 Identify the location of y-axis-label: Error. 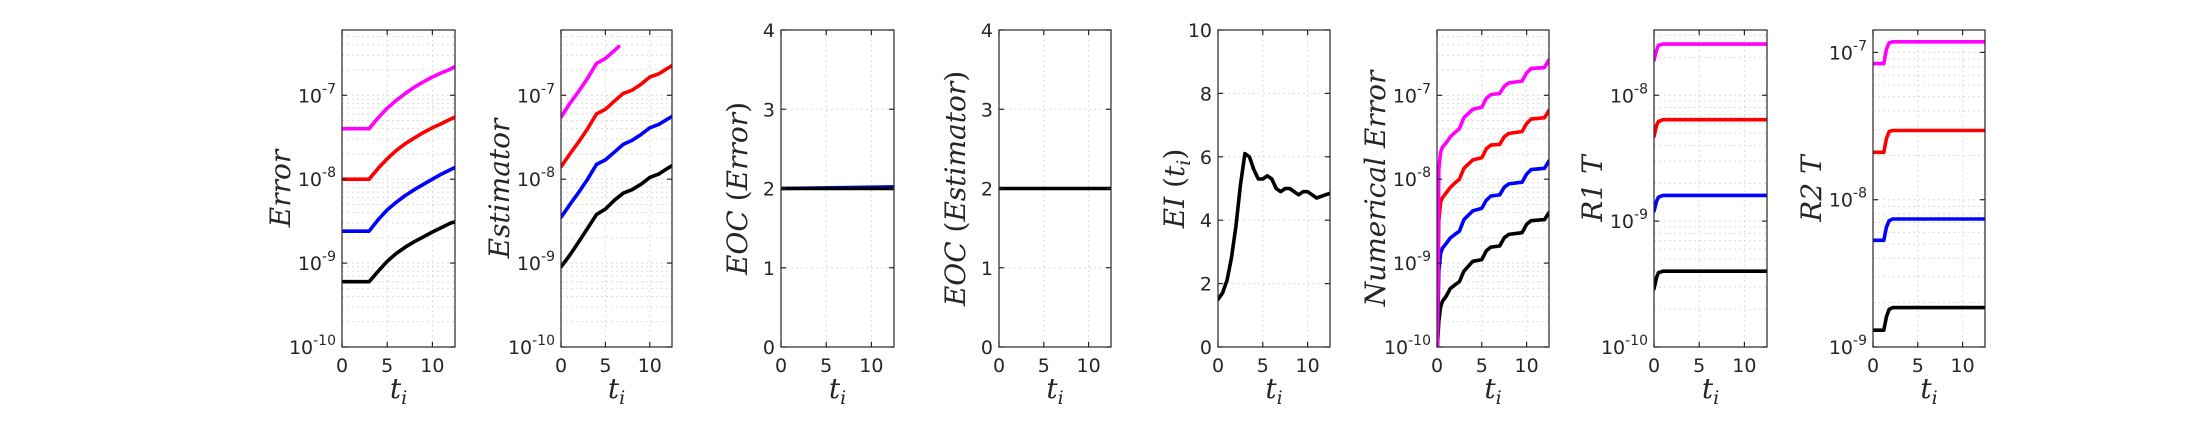
(280, 188).